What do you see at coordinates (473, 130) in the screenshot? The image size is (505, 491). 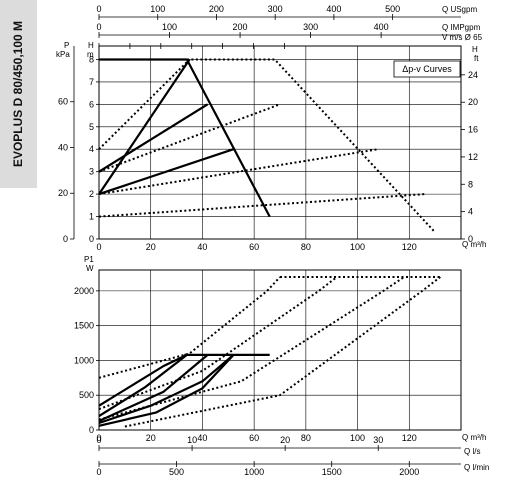 I see `y-tick-label-ft: 16` at bounding box center [473, 130].